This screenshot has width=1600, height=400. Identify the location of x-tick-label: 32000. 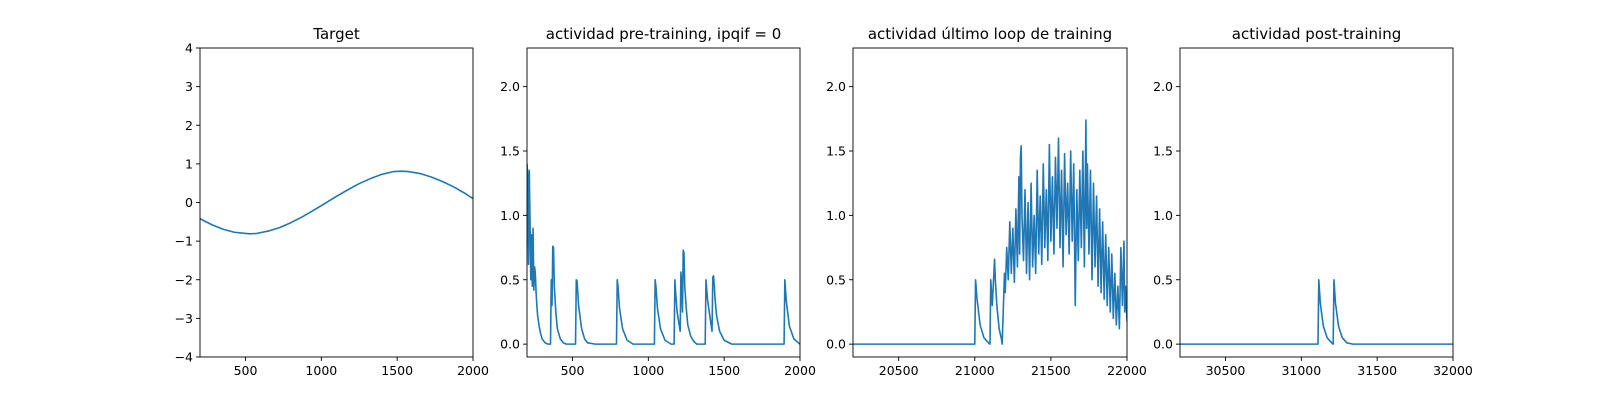
(1453, 370).